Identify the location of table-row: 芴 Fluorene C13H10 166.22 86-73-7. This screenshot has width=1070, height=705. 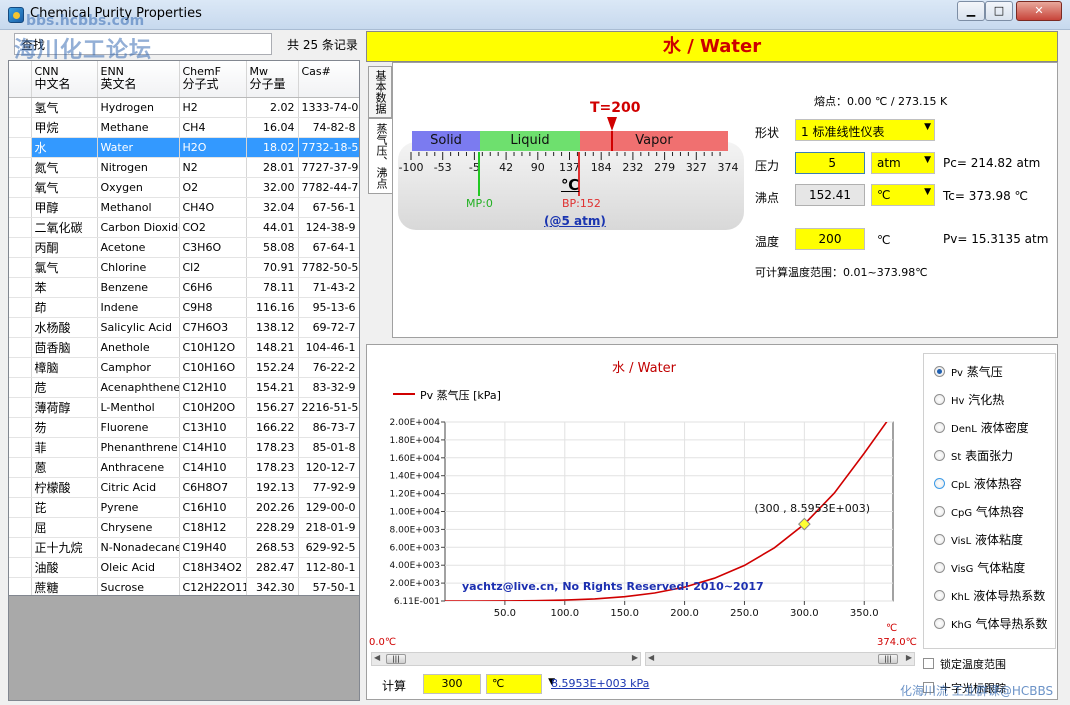
(184, 427).